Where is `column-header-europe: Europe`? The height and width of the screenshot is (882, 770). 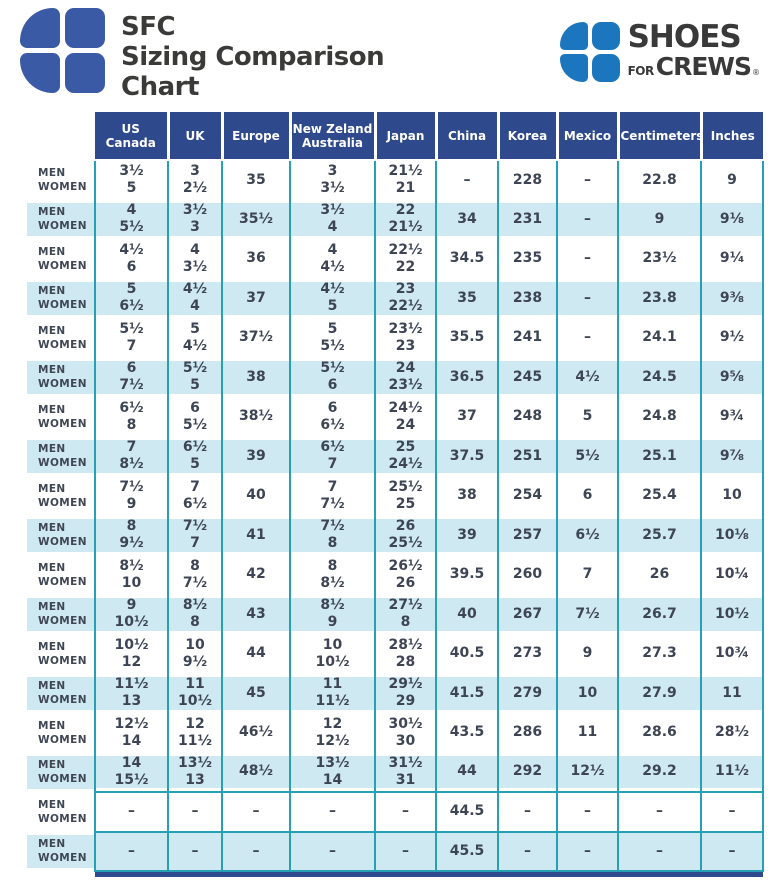 column-header-europe: Europe is located at coordinates (257, 136).